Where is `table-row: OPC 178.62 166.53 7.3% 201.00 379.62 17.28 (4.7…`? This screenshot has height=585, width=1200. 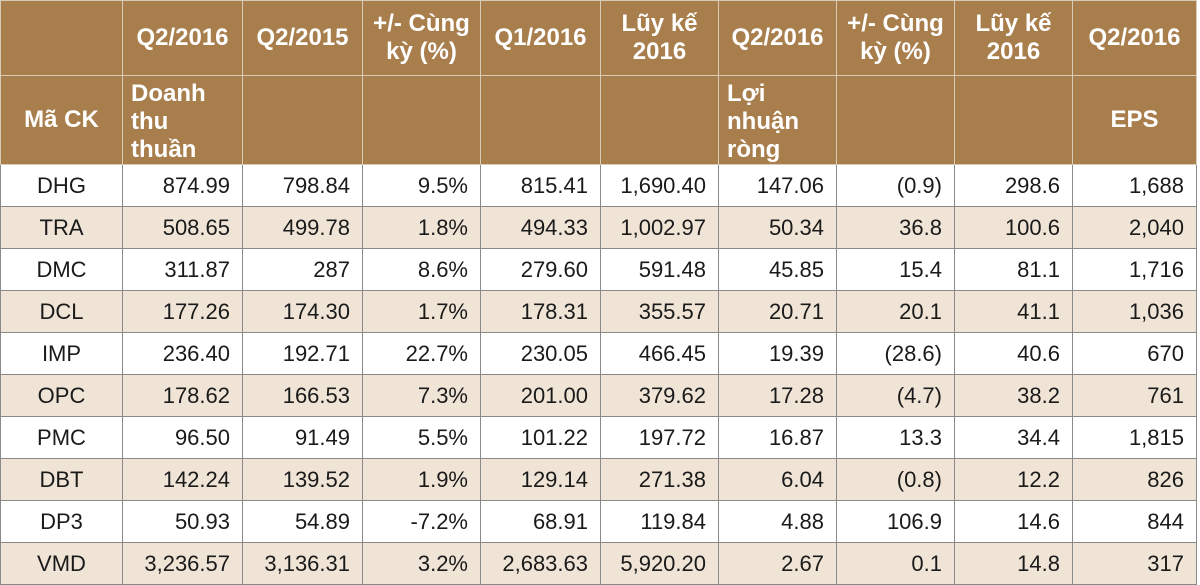 table-row: OPC 178.62 166.53 7.3% 201.00 379.62 17.28 (4.7… is located at coordinates (598, 395).